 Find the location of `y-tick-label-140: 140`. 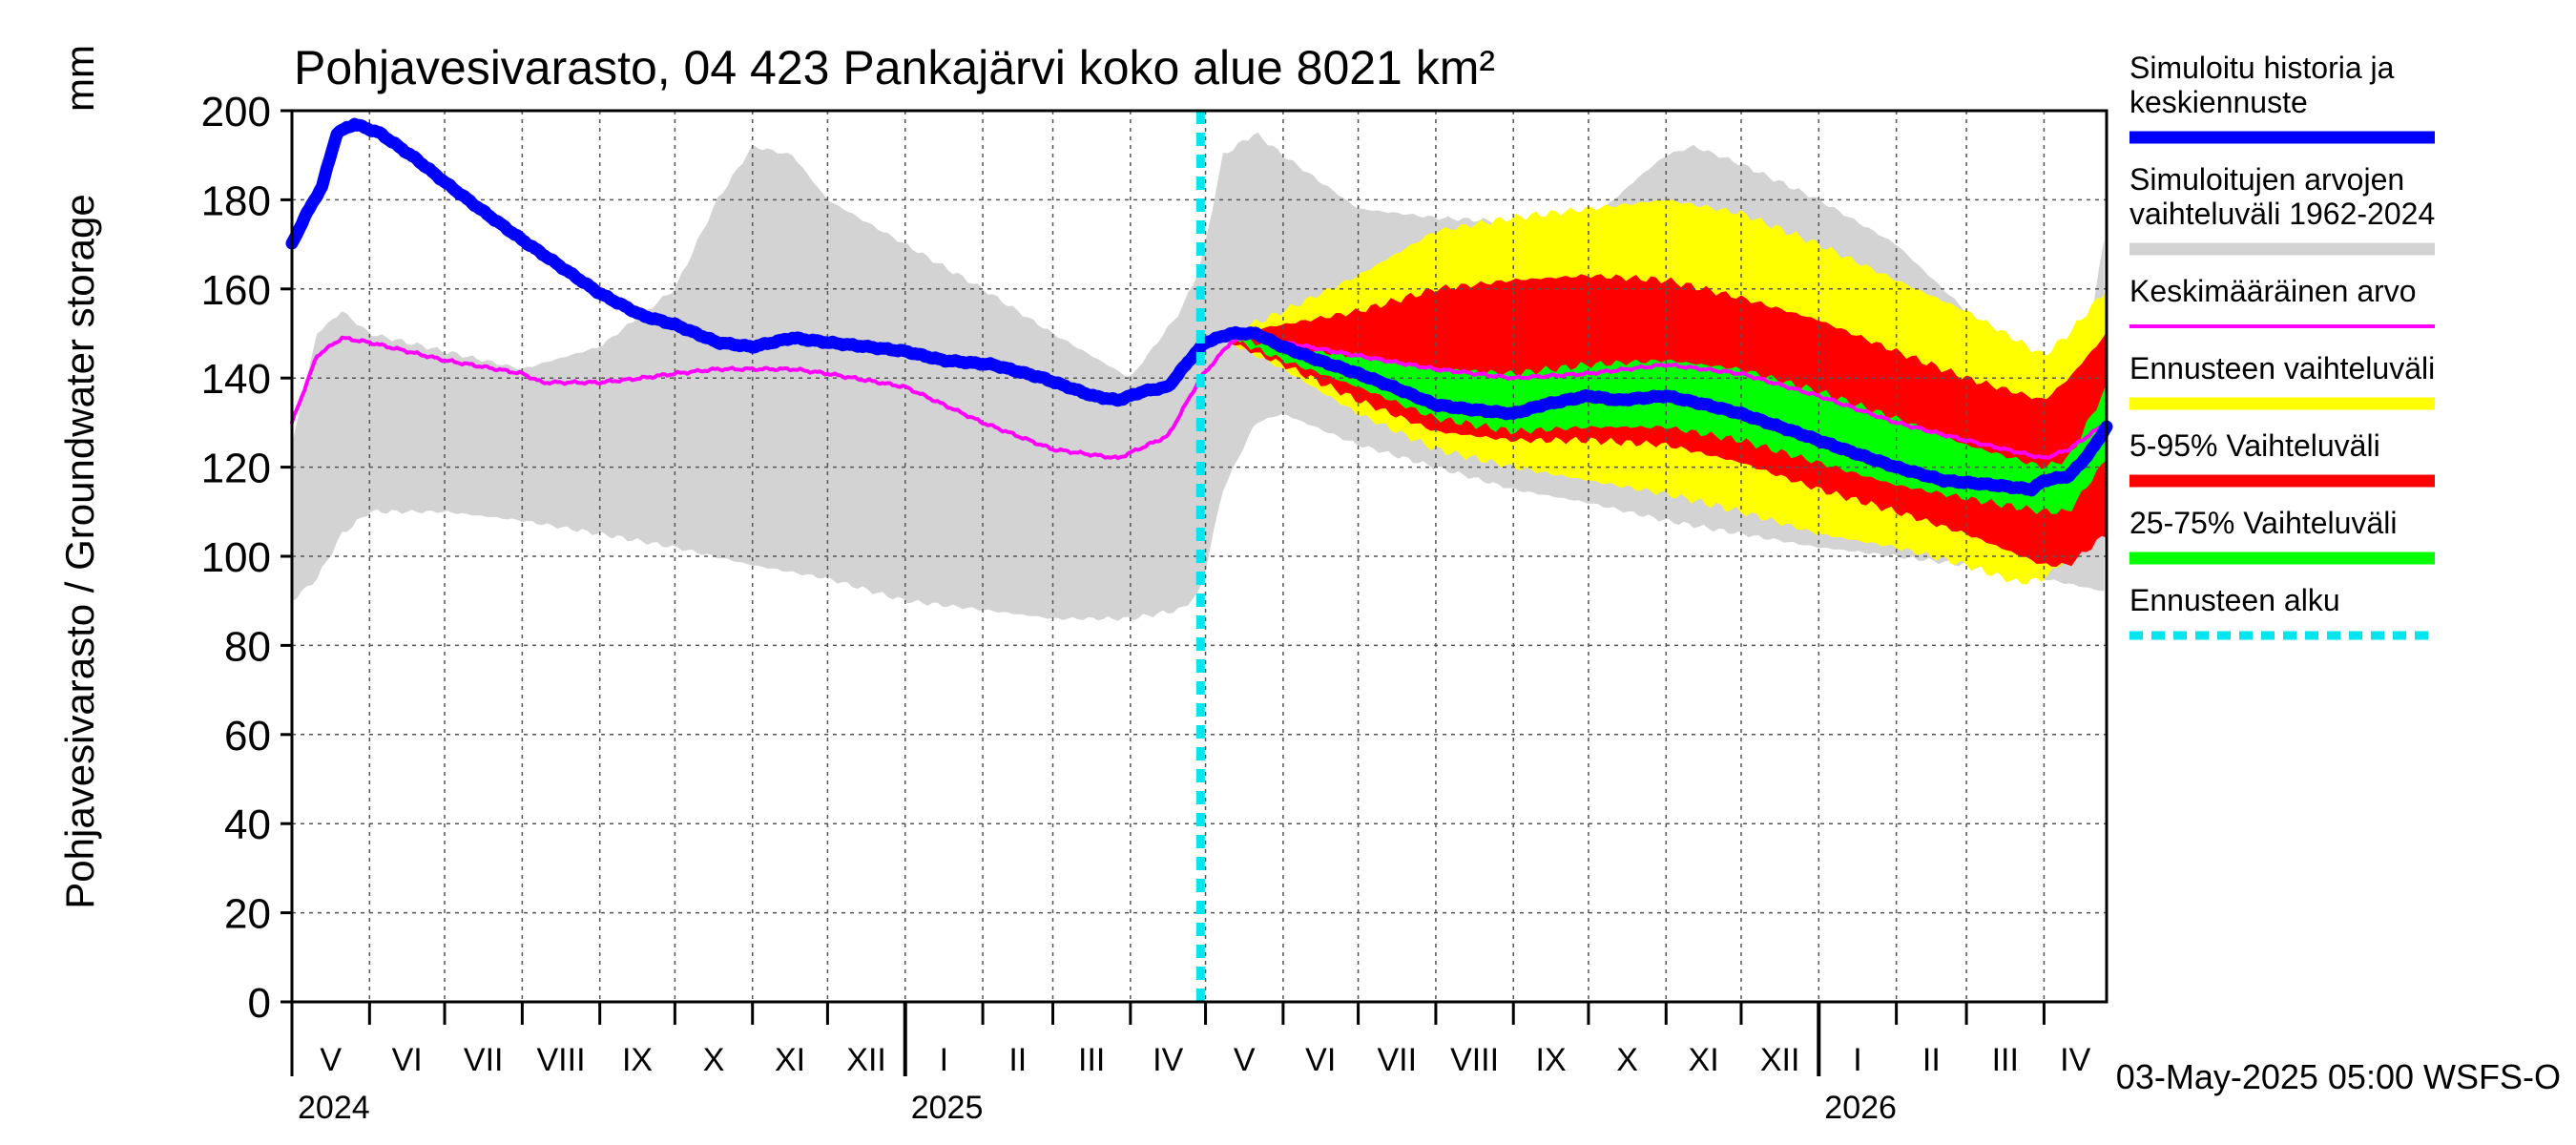

y-tick-label-140: 140 is located at coordinates (236, 379).